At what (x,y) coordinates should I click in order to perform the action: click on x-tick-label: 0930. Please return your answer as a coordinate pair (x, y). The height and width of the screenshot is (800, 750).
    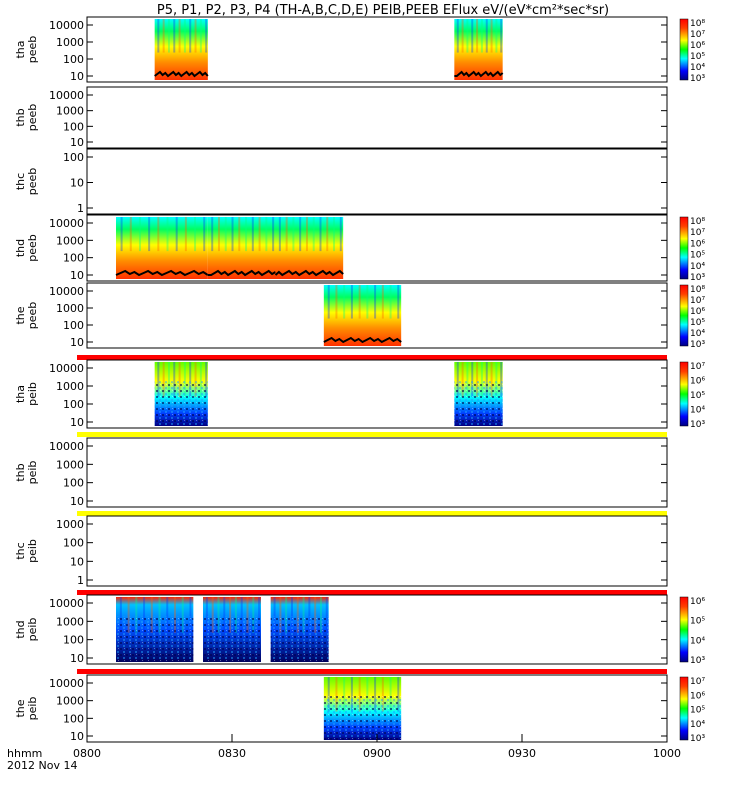
    Looking at the image, I should click on (522, 753).